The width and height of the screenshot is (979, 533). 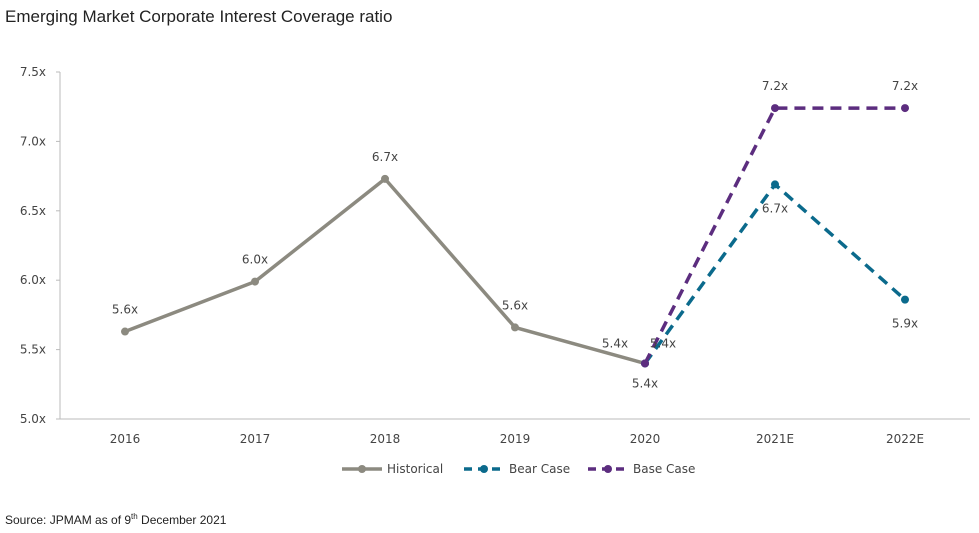 I want to click on x-tick-label: 2017, so click(x=255, y=439).